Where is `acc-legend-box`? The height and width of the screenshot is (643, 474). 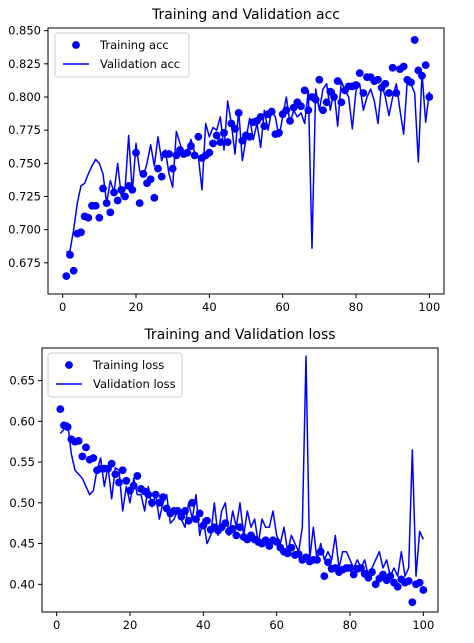 acc-legend-box is located at coordinates (122, 55).